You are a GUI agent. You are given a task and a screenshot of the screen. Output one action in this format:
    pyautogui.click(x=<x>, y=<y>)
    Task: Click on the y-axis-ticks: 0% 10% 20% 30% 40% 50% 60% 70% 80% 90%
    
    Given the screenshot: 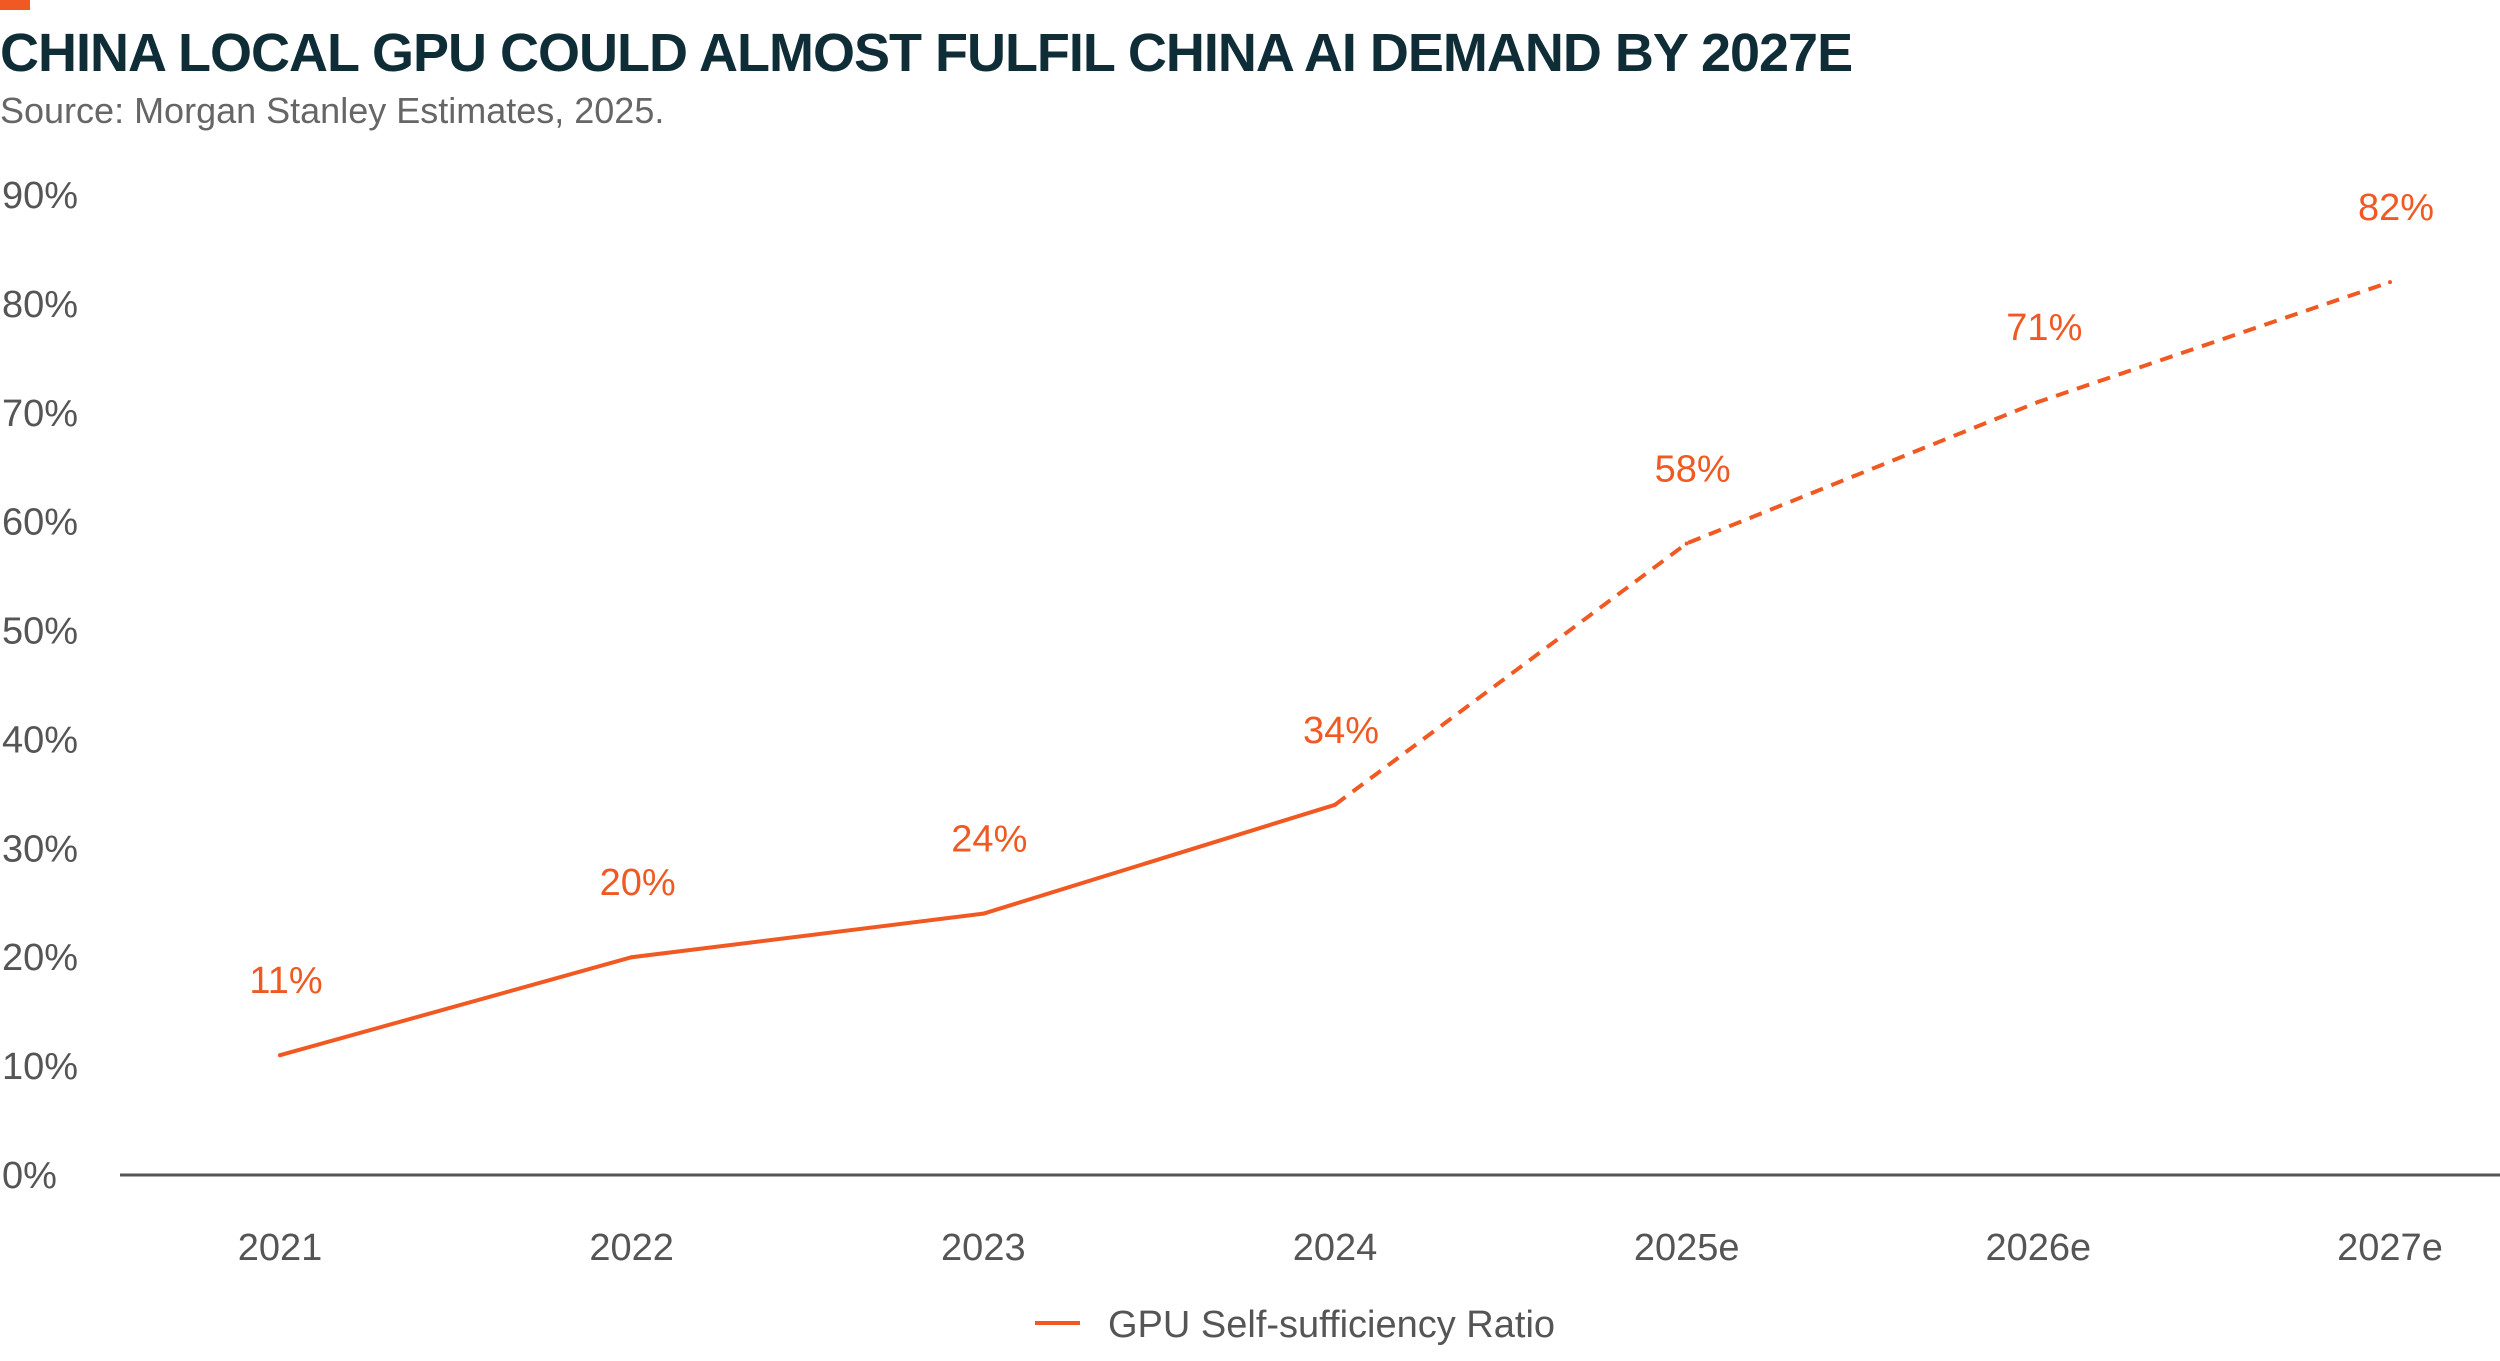 What is the action you would take?
    pyautogui.click(x=40, y=686)
    